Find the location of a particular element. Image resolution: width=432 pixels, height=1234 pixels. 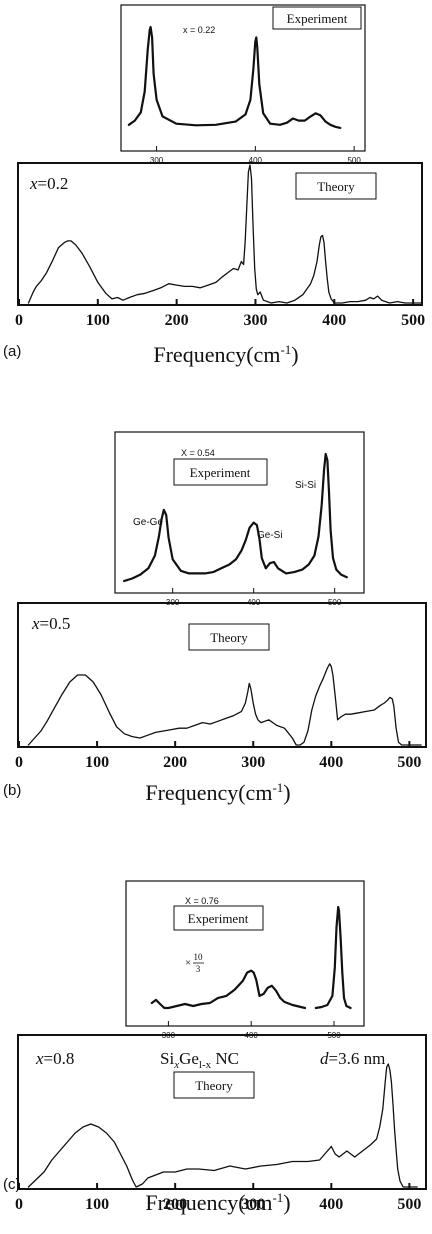

theory-ticks-c: 0 100 200 300 400 500 is located at coordinates (218, 1198).